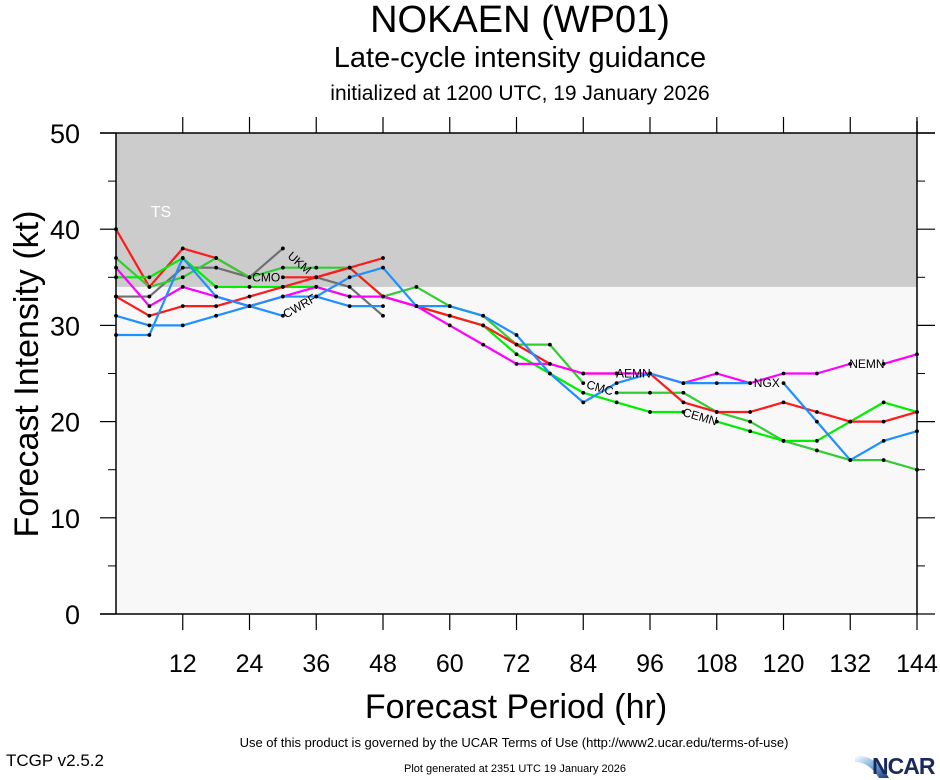 Image resolution: width=940 pixels, height=780 pixels. What do you see at coordinates (316, 664) in the screenshot?
I see `x-tick-label: 36` at bounding box center [316, 664].